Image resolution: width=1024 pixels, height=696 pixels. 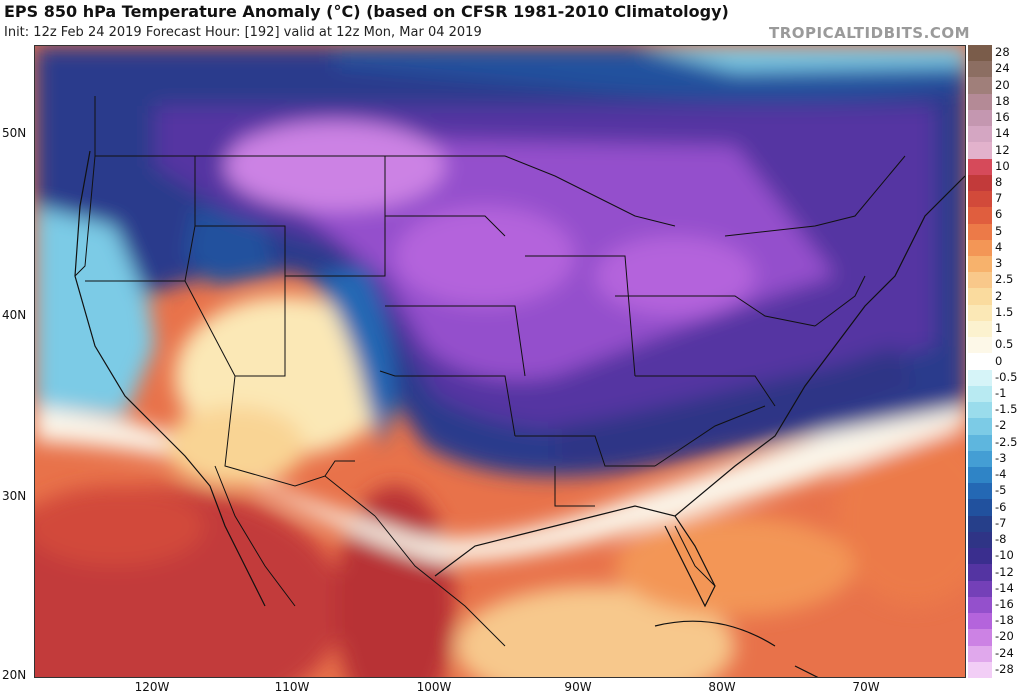 I want to click on legend-label: 0, so click(x=999, y=360).